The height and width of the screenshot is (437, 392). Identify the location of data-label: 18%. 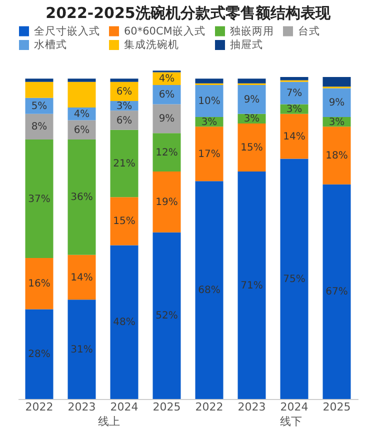
(337, 156).